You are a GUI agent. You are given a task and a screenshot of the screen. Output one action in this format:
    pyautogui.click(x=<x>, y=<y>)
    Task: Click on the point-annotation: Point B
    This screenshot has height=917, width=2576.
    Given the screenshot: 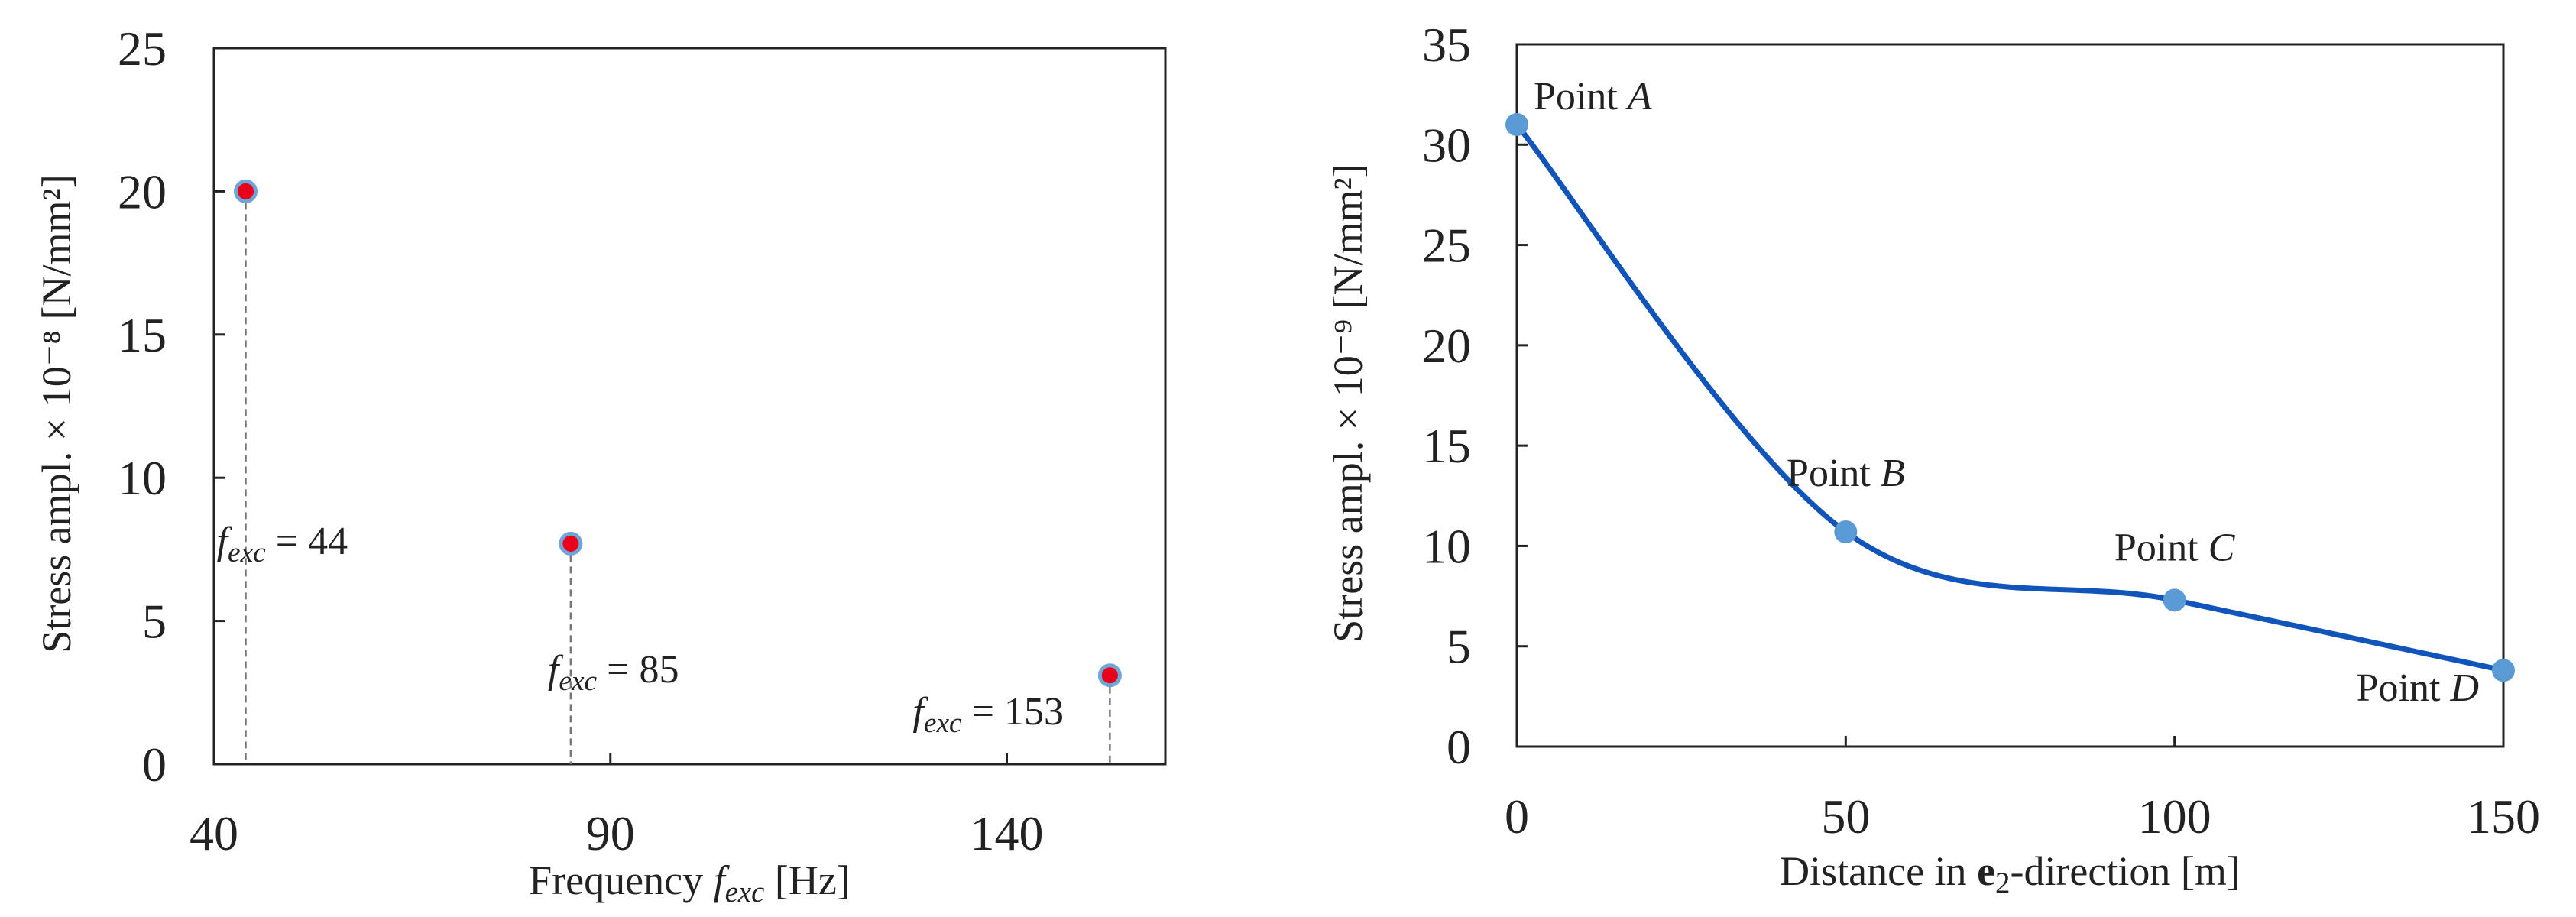 What is the action you would take?
    pyautogui.click(x=1846, y=474)
    